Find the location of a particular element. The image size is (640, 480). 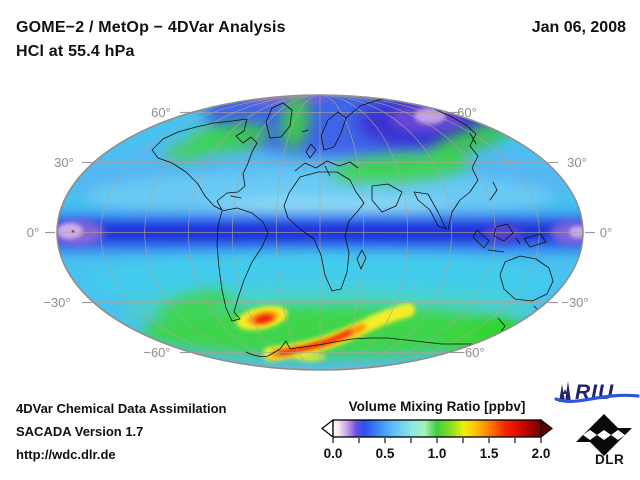

dlr-logo: DLR is located at coordinates (604, 440).